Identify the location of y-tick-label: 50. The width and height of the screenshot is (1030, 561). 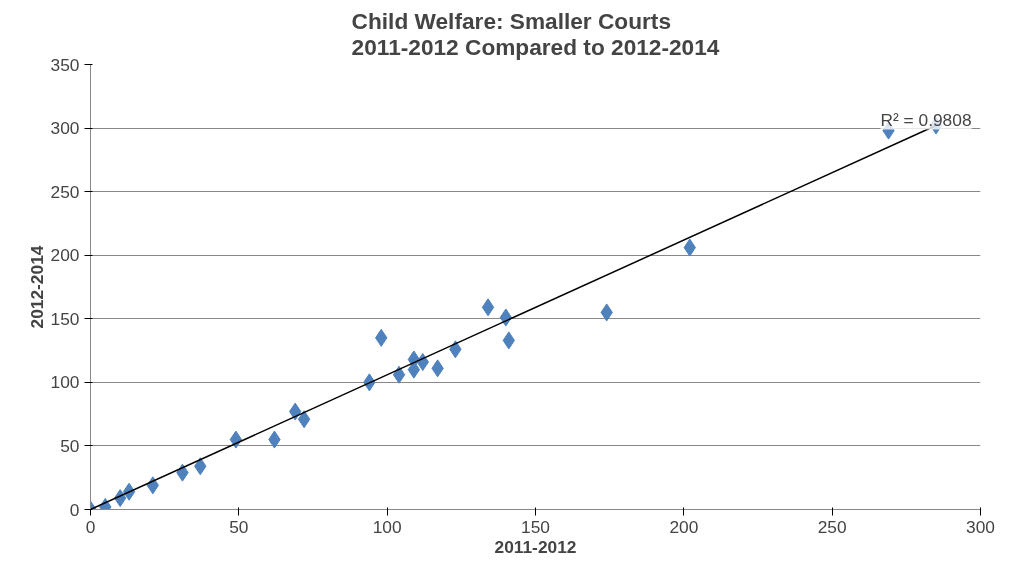
(70, 445).